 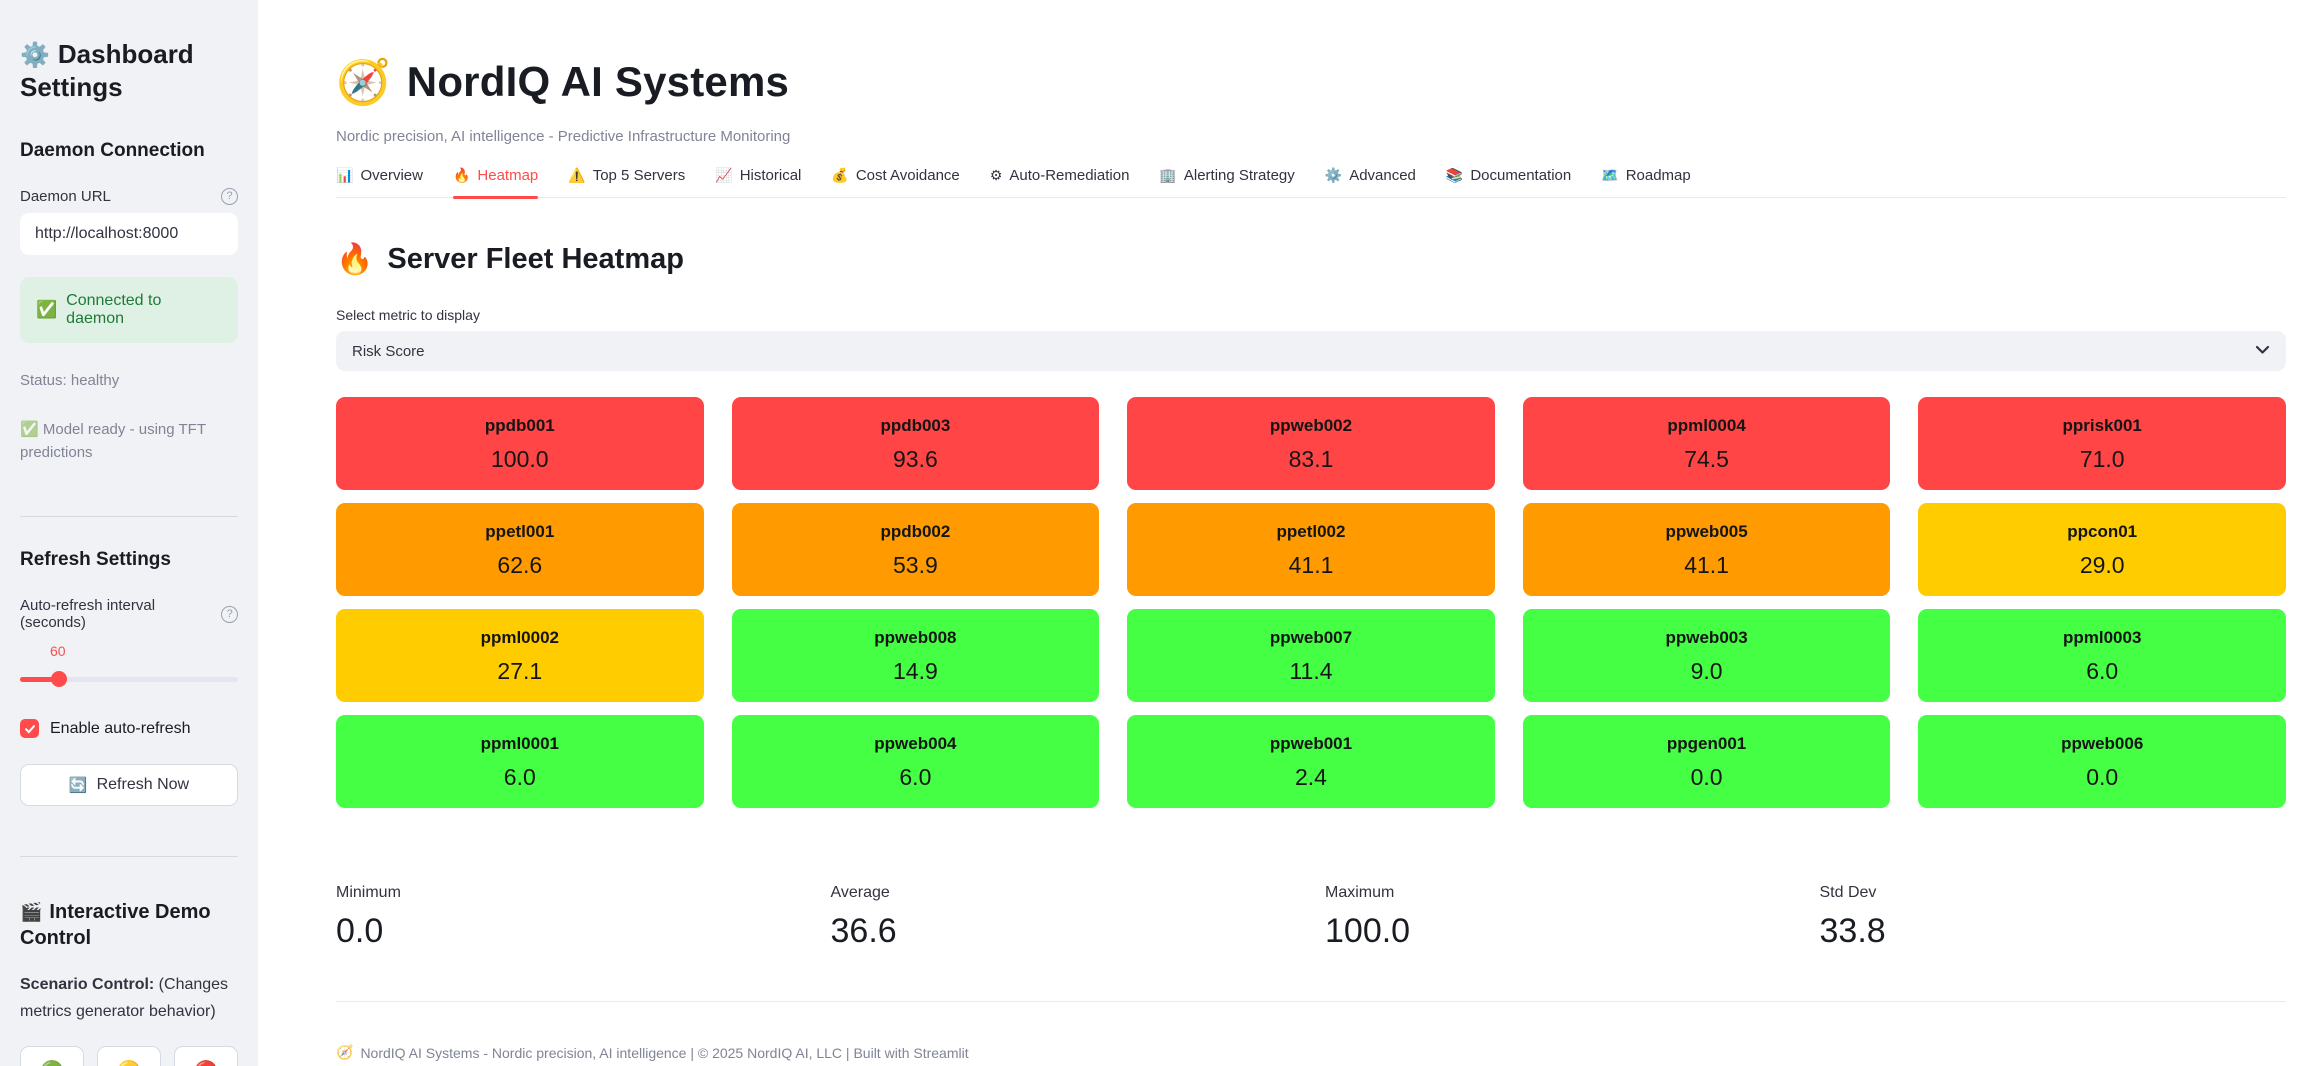 I want to click on server-name: ppetl002, so click(x=1311, y=531).